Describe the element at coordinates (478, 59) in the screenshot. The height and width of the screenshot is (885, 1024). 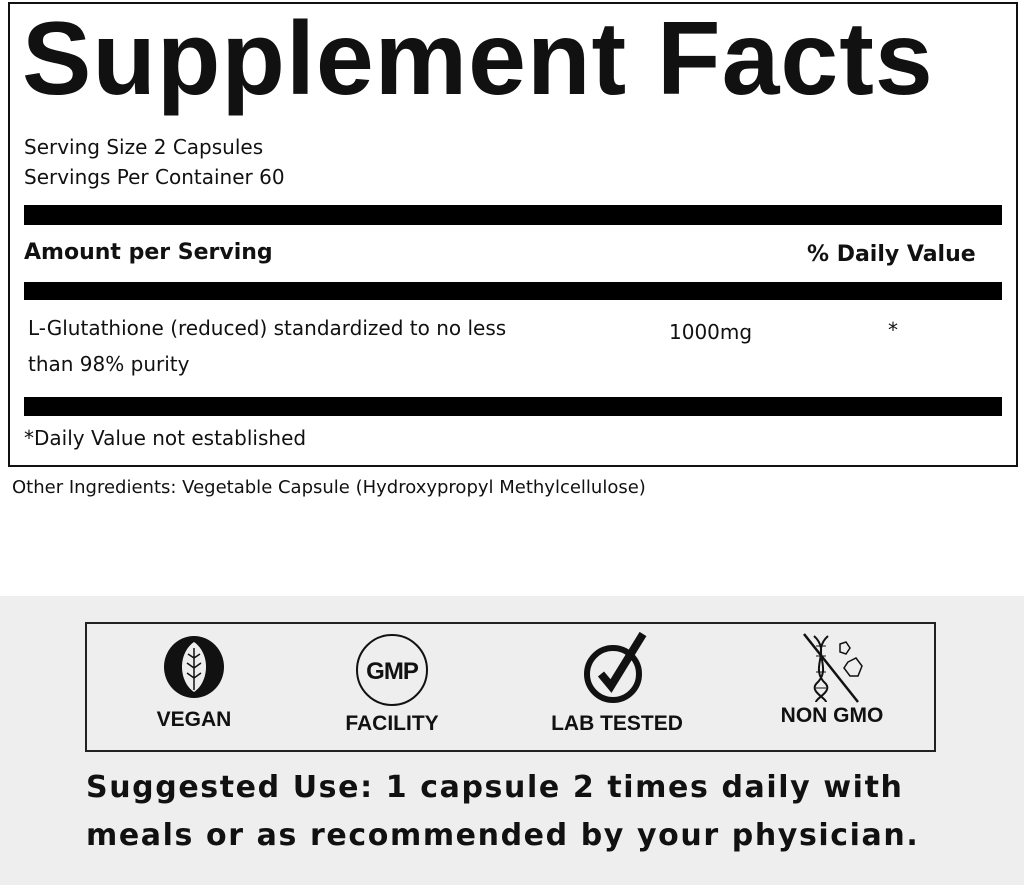
I see `panel-title: Supplement Facts` at that location.